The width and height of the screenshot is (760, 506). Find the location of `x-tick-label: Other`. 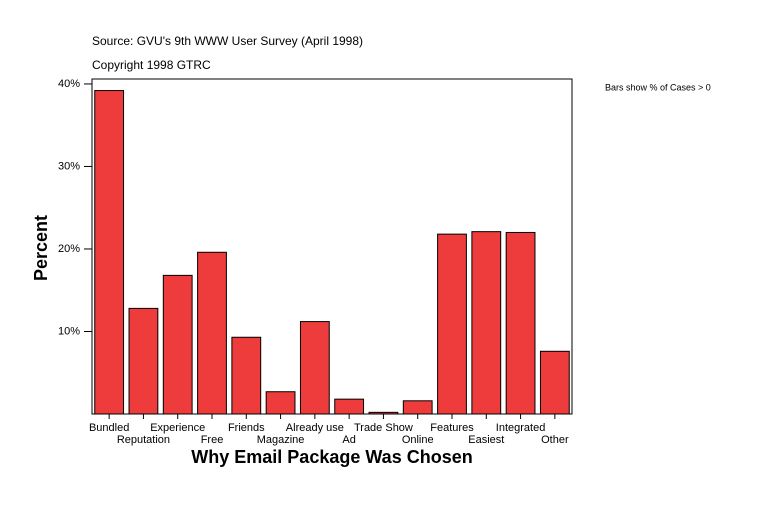

x-tick-label: Other is located at coordinates (555, 440).